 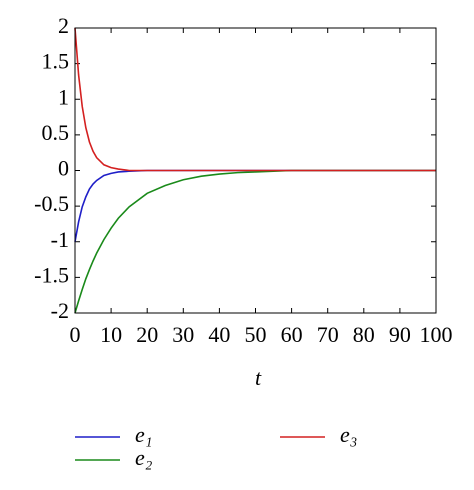 What do you see at coordinates (111, 334) in the screenshot?
I see `x-tick-label: 10` at bounding box center [111, 334].